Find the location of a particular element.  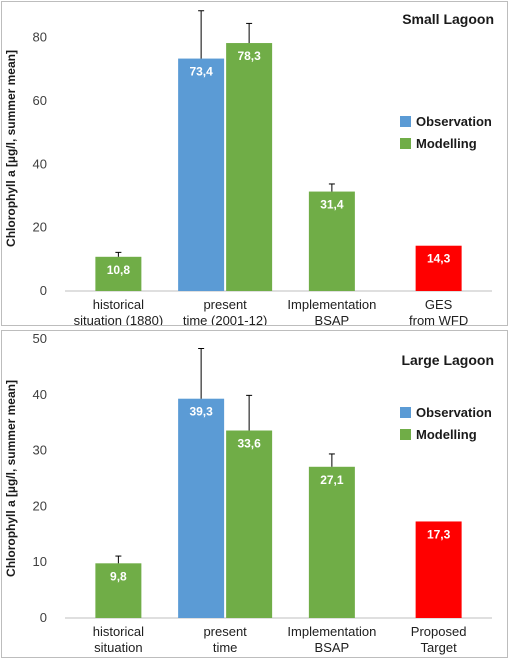

data-label: 39,3 is located at coordinates (201, 412).